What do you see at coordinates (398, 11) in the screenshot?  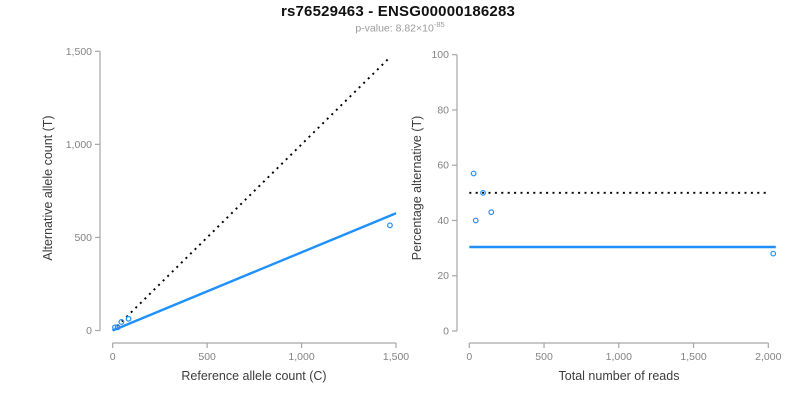 I see `figure-title: rs76529463 - ENSG00000186283` at bounding box center [398, 11].